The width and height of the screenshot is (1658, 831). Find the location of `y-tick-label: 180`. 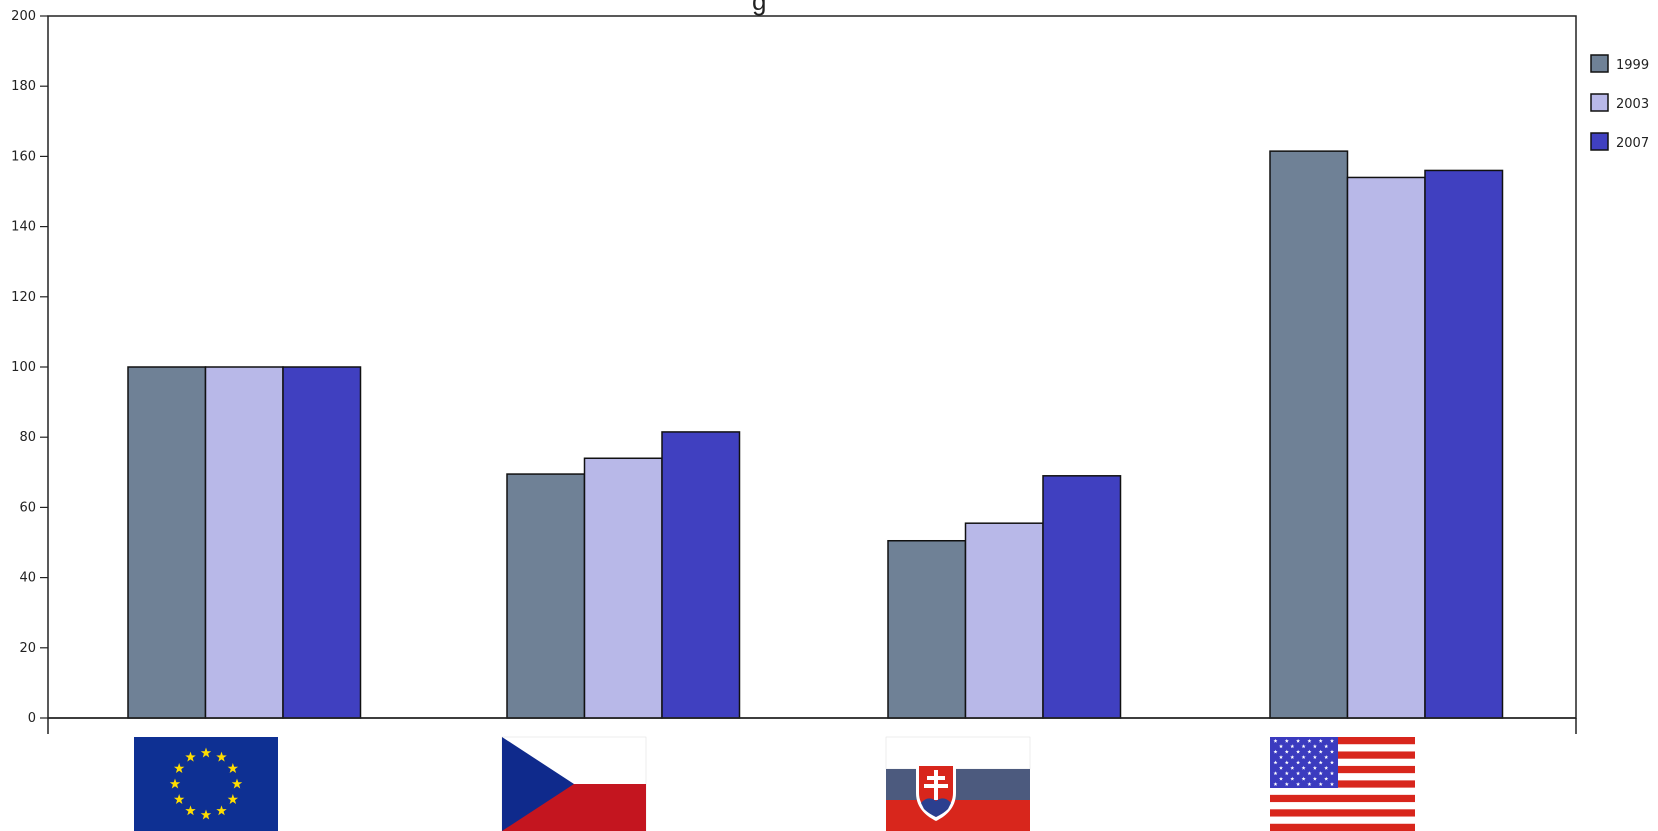

y-tick-label: 180 is located at coordinates (23, 86).